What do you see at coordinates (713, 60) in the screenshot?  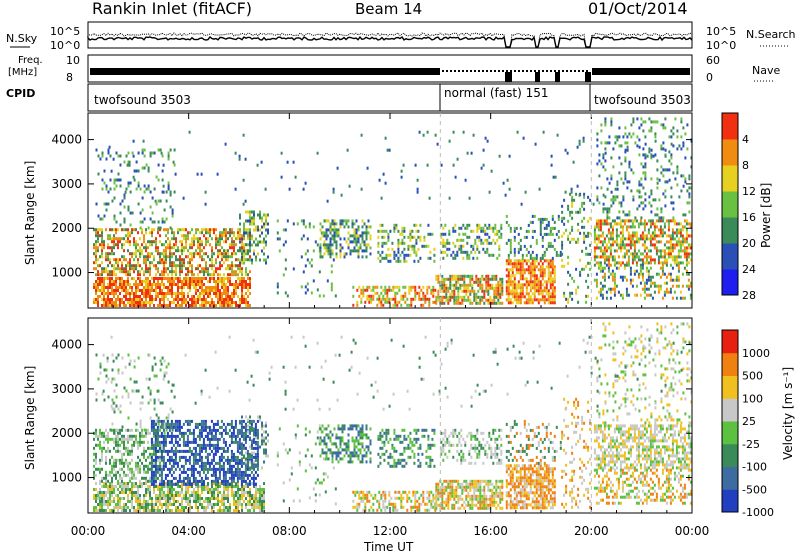 I see `nave-tick-60: 60` at bounding box center [713, 60].